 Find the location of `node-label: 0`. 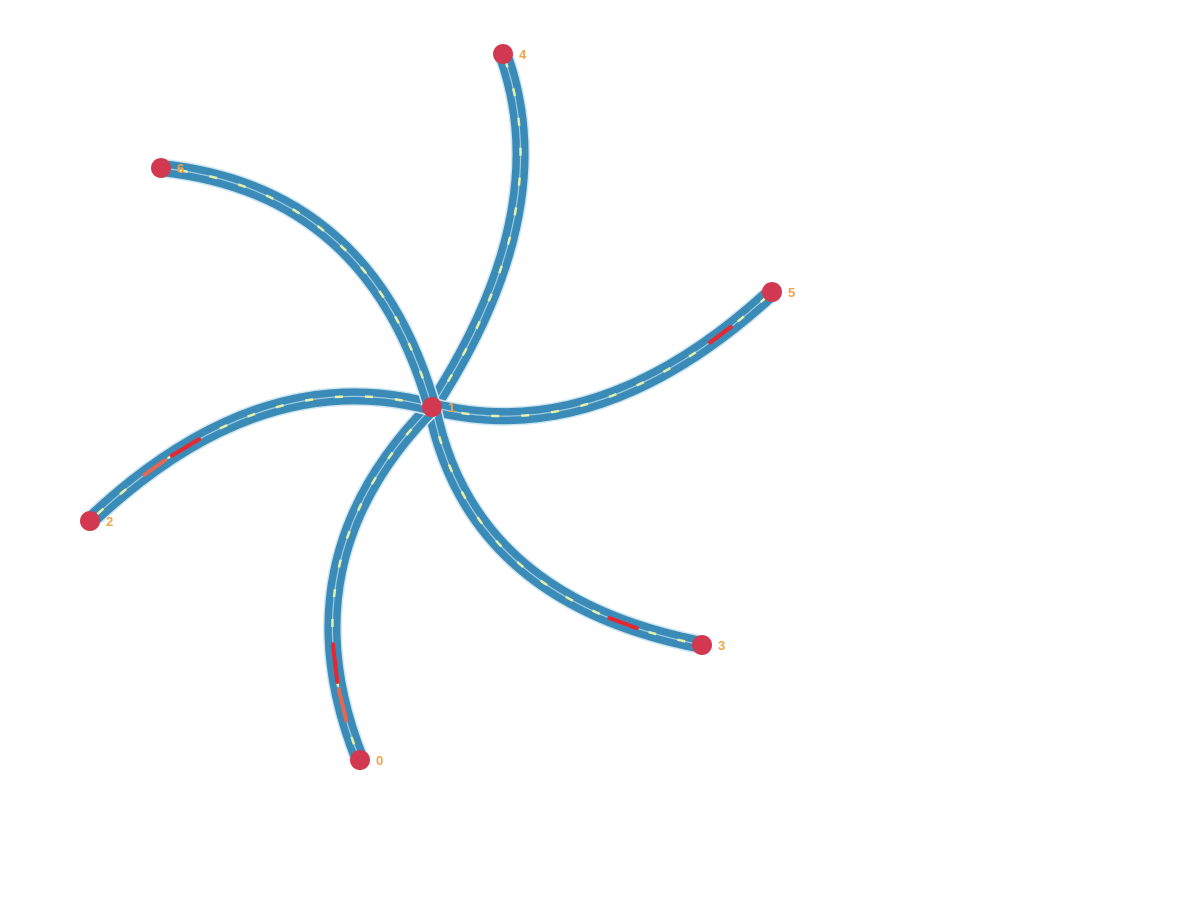

node-label: 0 is located at coordinates (379, 760).